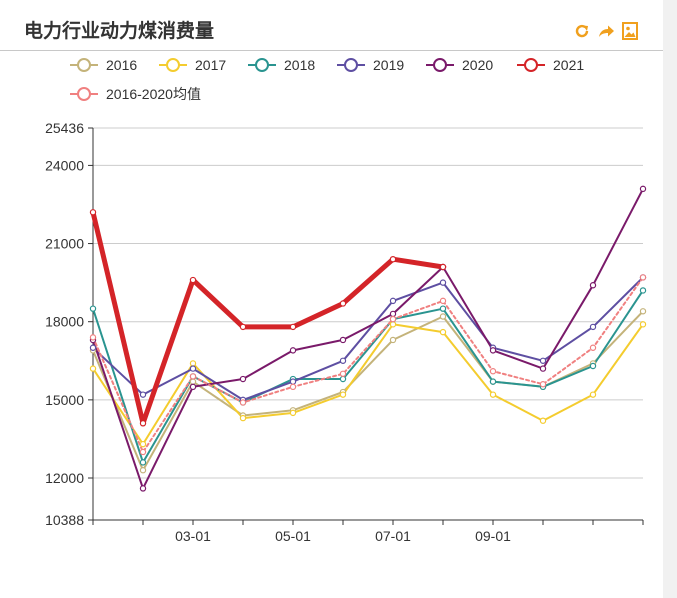 The width and height of the screenshot is (677, 598). Describe the element at coordinates (370, 65) in the screenshot. I see `legend-item-2019: 2019` at that location.